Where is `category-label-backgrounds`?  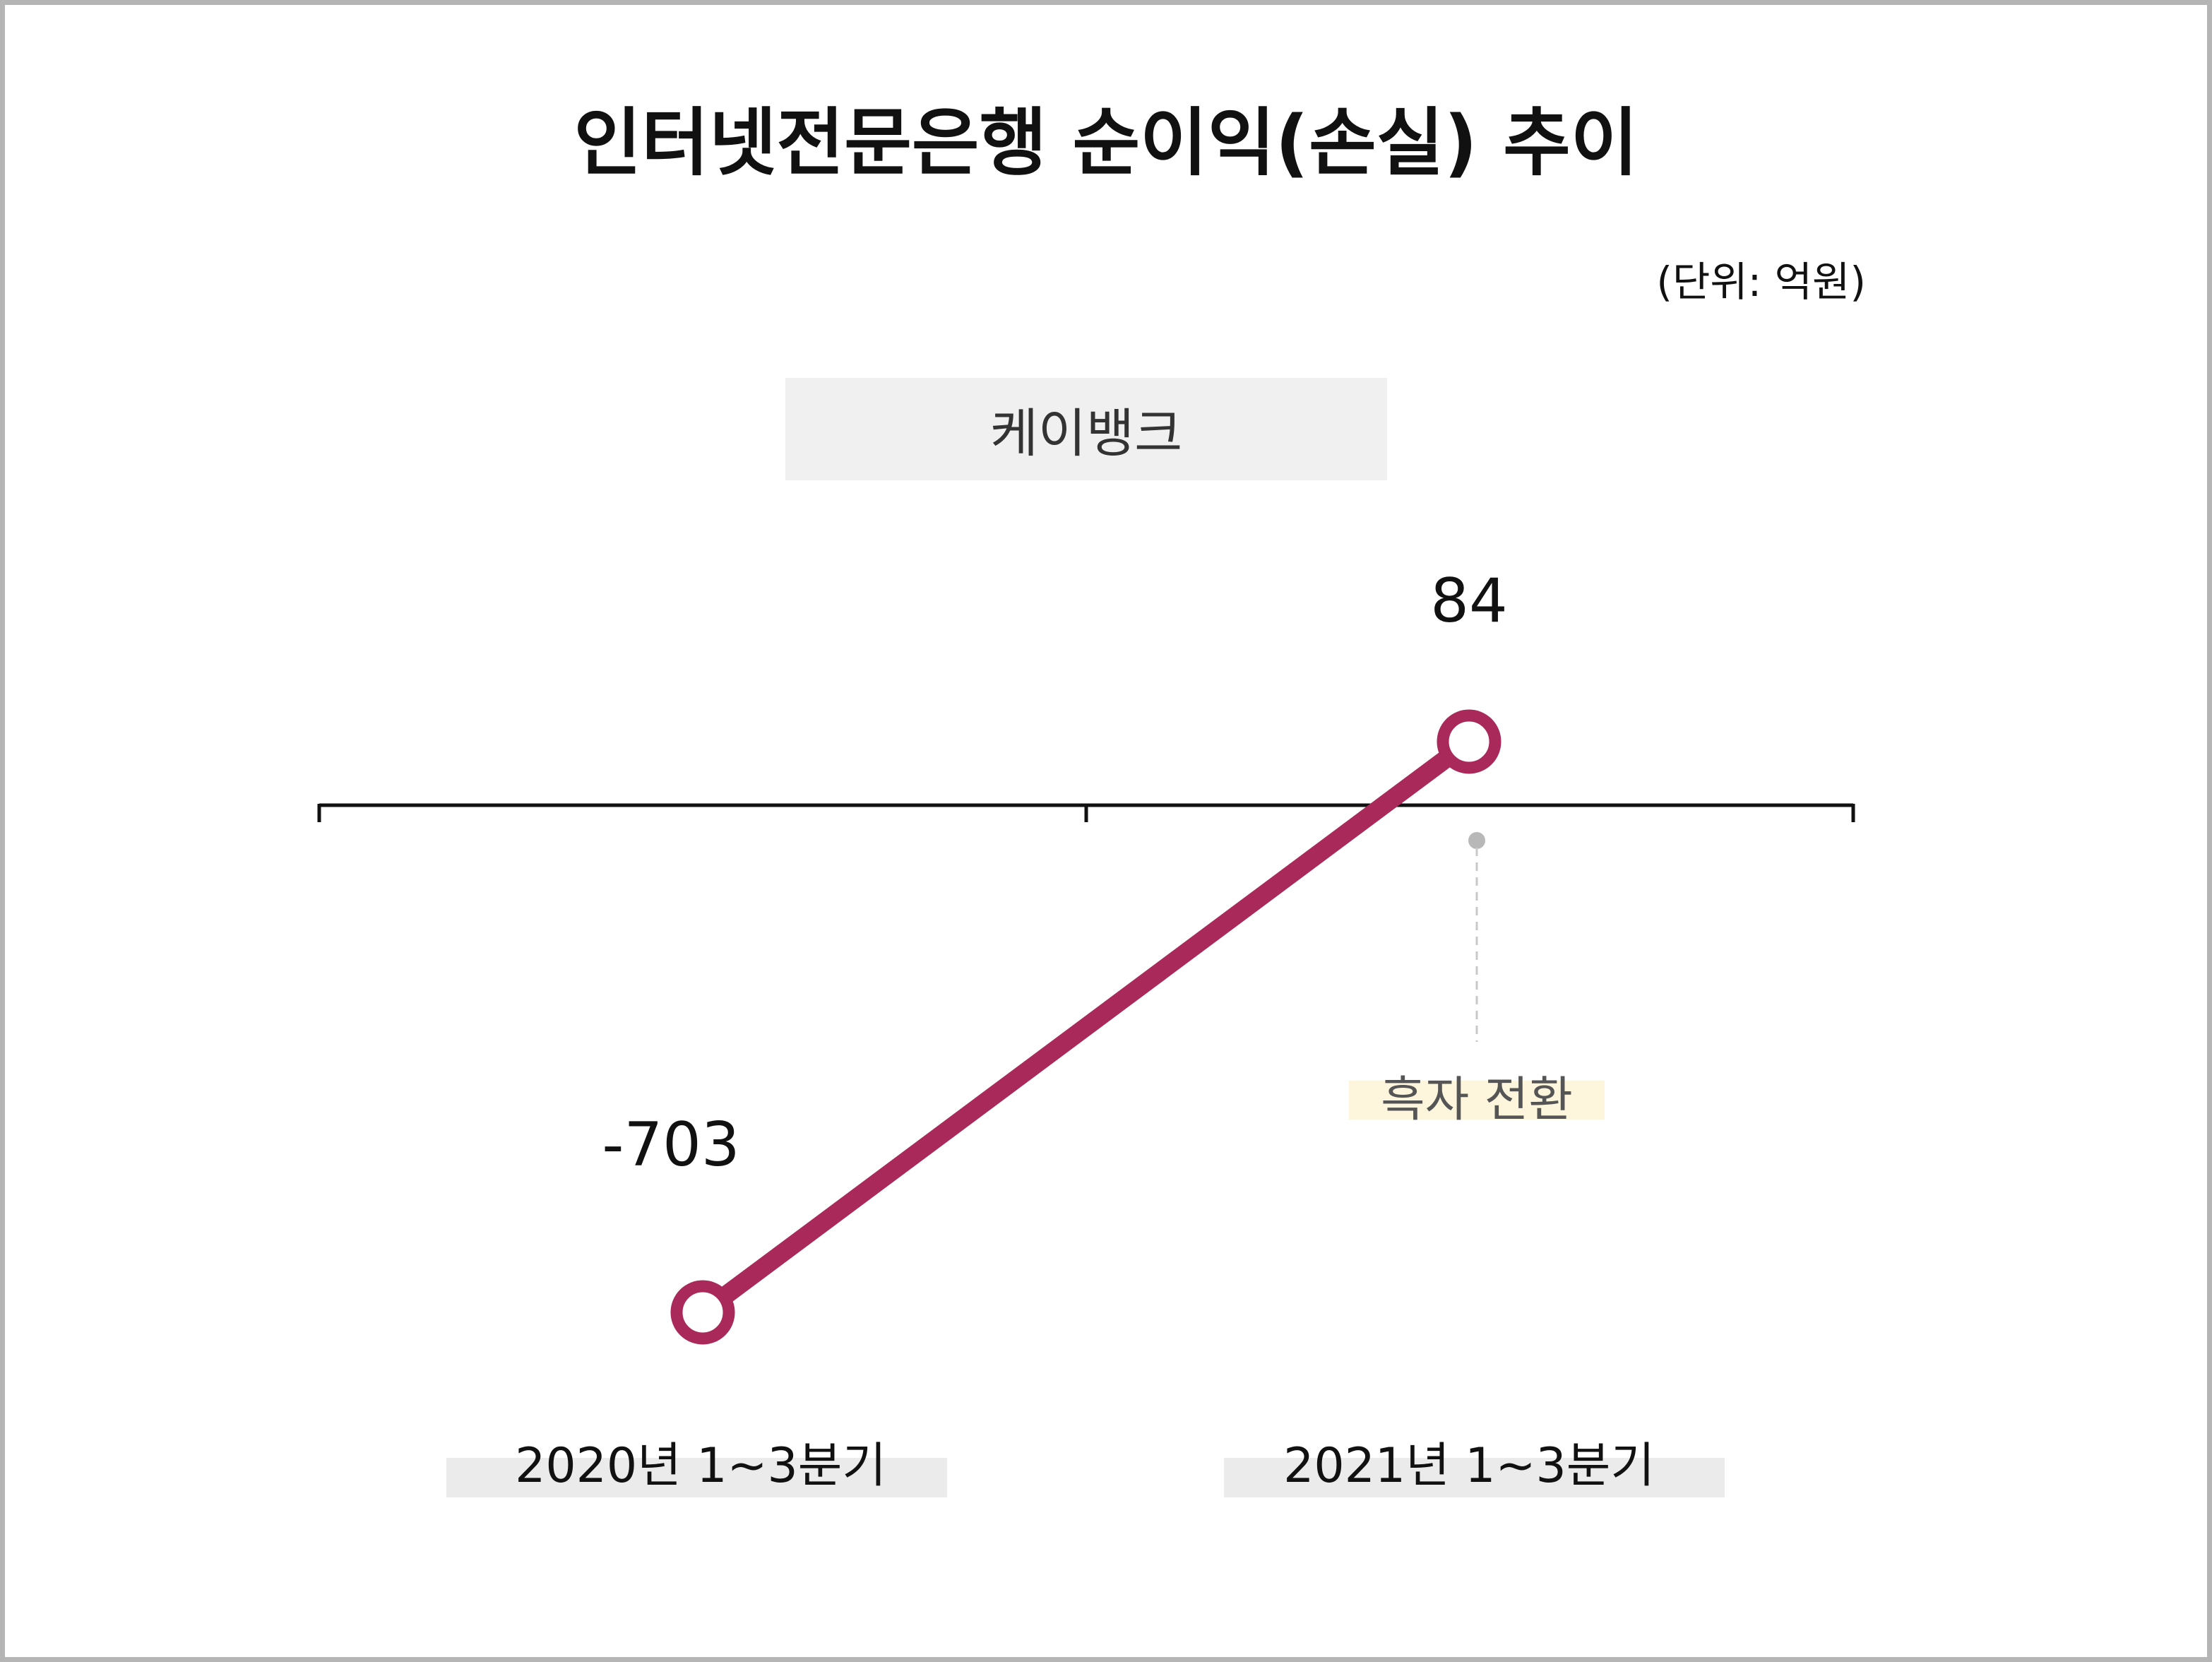
category-label-backgrounds is located at coordinates (1085, 1477).